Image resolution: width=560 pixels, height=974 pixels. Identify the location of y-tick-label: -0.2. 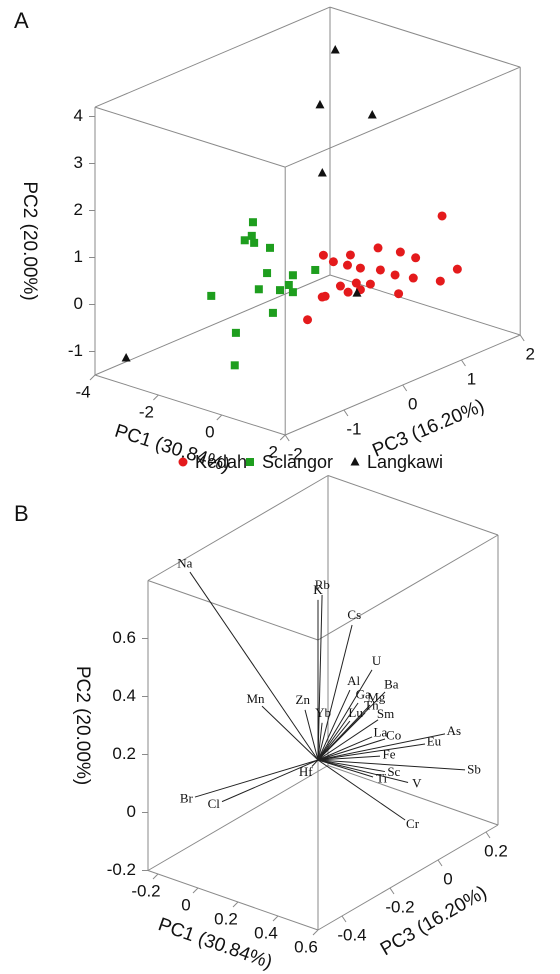
(121, 869).